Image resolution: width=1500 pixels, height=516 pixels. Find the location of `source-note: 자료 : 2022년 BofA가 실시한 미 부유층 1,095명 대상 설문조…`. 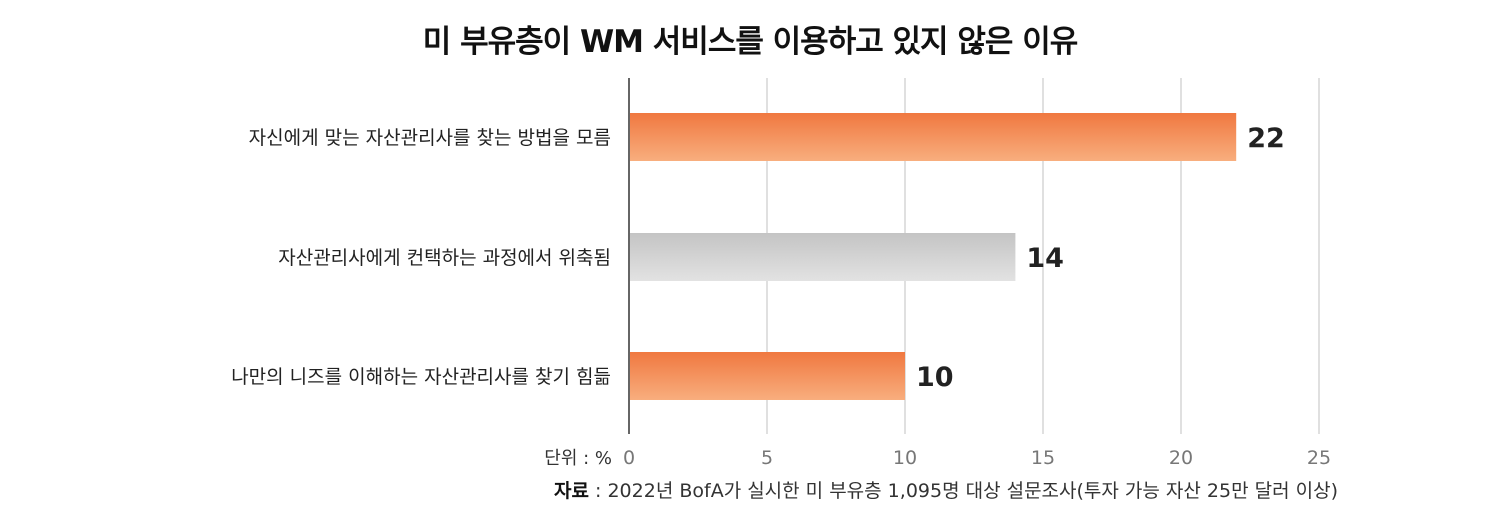

source-note: 자료 : 2022년 BofA가 실시한 미 부유층 1,095명 대상 설문조… is located at coordinates (669, 489).